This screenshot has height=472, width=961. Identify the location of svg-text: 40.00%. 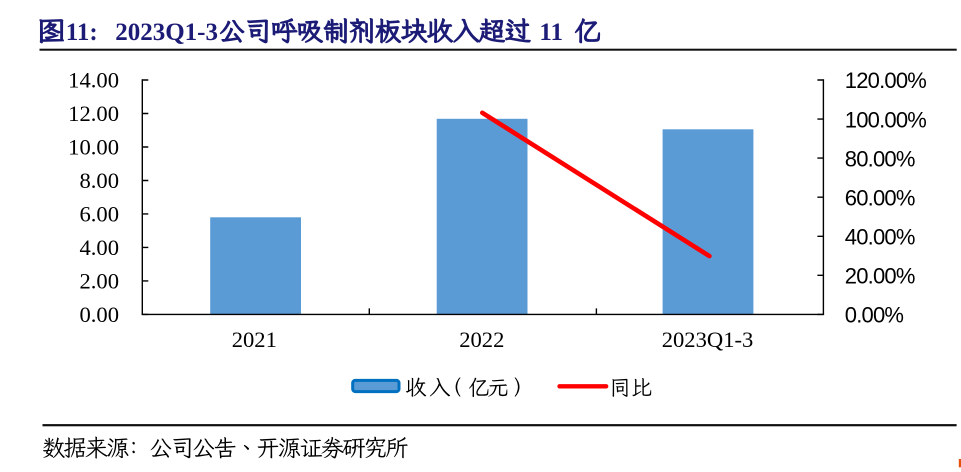
(880, 237).